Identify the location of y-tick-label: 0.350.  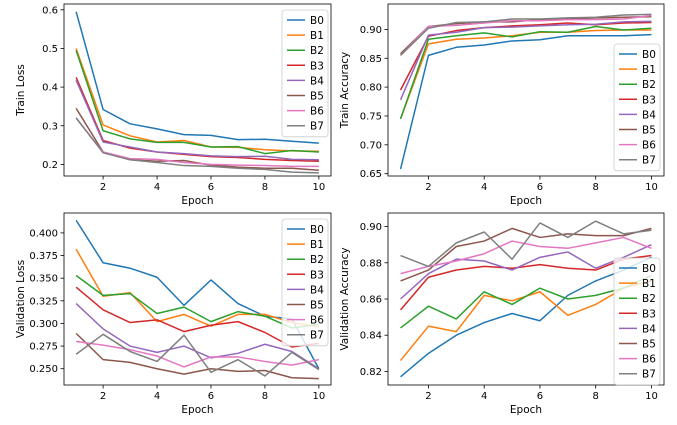
(43, 279).